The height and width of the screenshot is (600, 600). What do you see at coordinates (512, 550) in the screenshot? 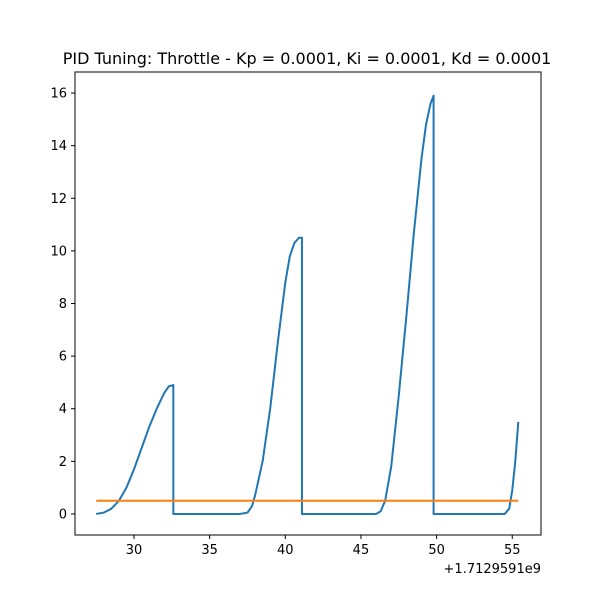
I see `x-tick-label: 55` at bounding box center [512, 550].